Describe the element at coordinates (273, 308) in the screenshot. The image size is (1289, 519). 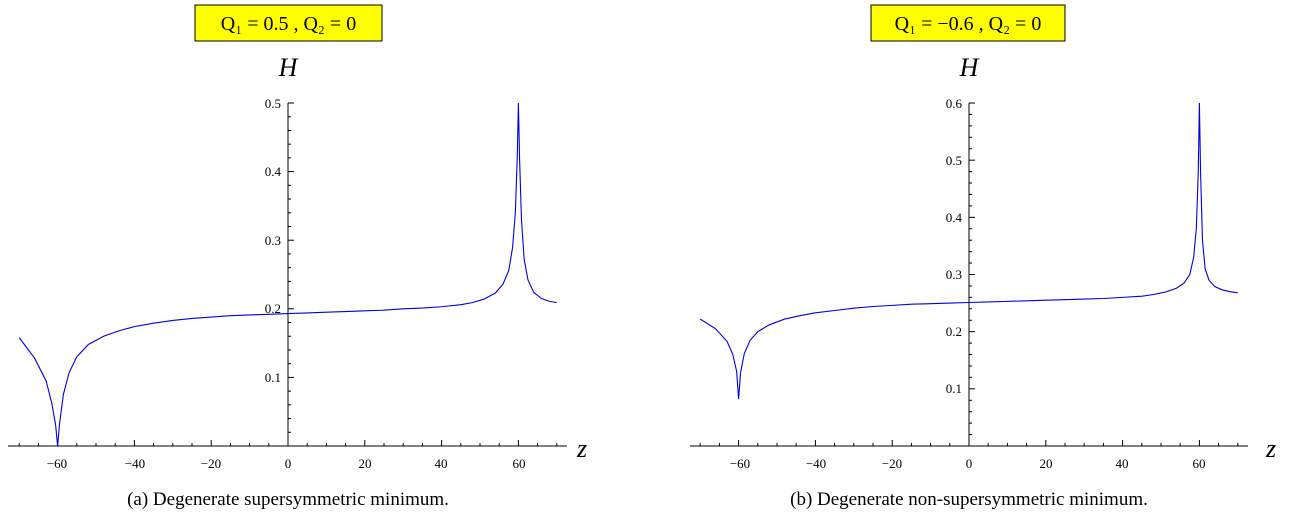
I see `chart-a-ytick-label-1: 0.2` at that location.